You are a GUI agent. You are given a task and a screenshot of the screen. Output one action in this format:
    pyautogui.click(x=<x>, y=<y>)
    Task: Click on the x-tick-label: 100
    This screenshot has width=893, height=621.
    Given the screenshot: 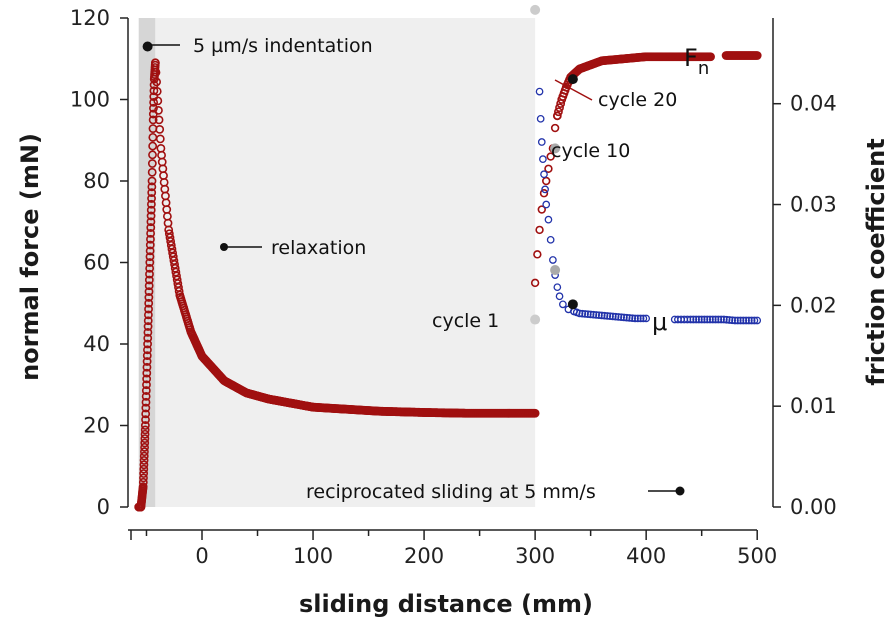 What is the action you would take?
    pyautogui.click(x=313, y=556)
    